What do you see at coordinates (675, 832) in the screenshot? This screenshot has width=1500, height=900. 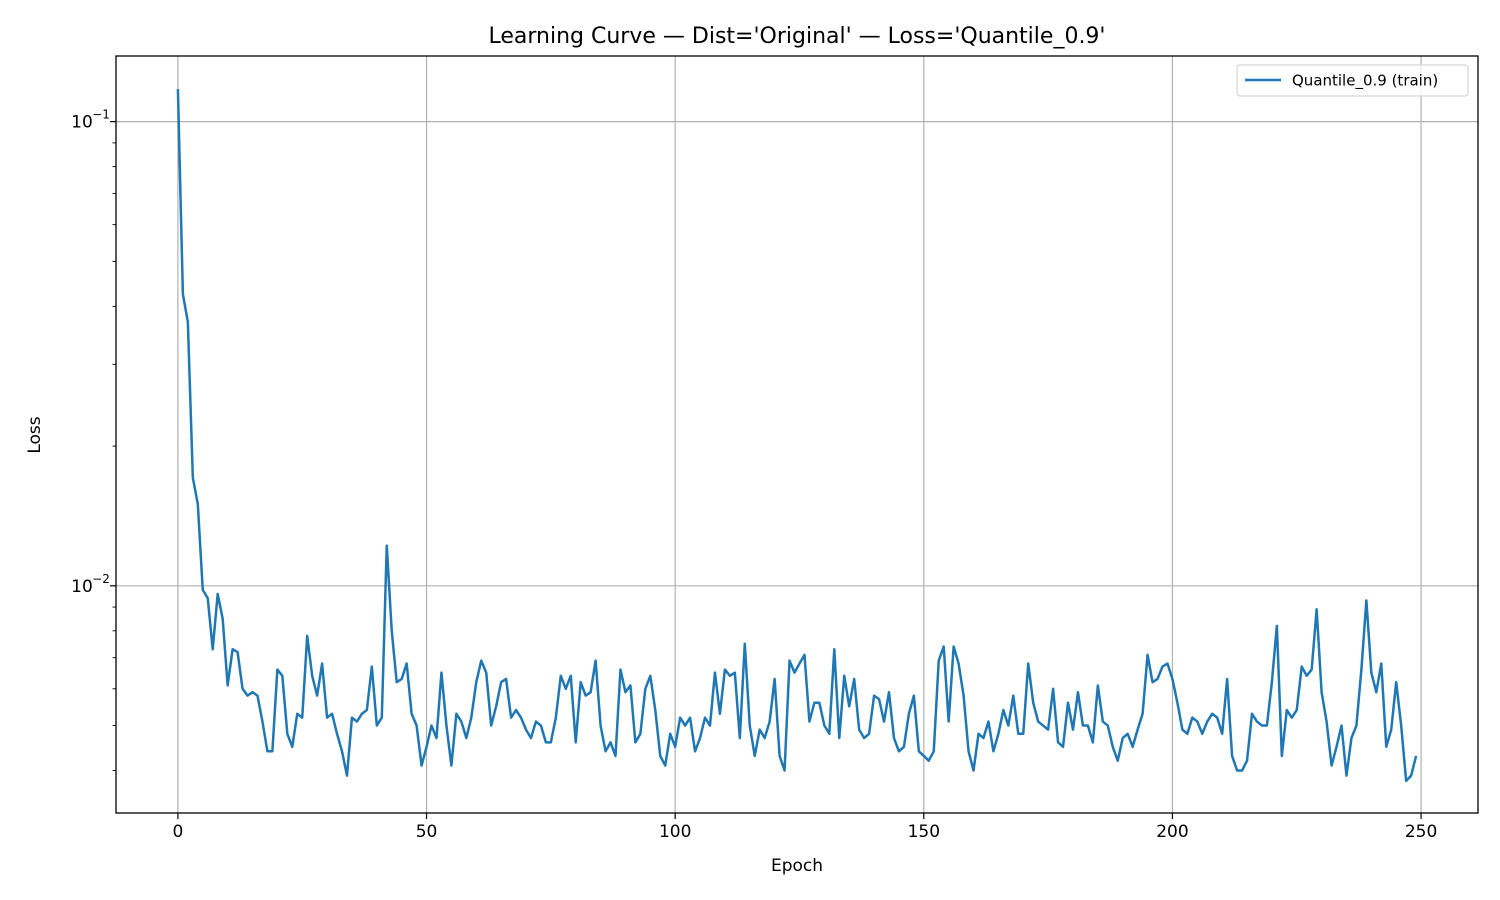 I see `x-tick-label: 100` at bounding box center [675, 832].